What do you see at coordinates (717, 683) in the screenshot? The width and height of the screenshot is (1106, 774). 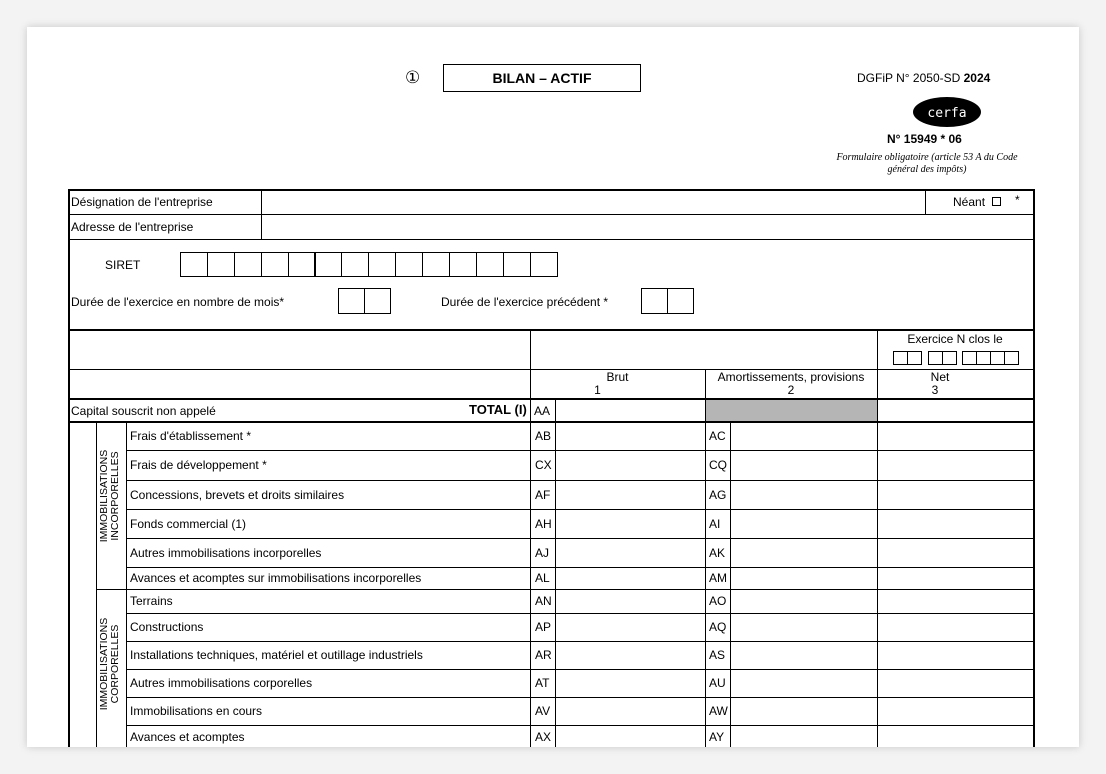 I see `code-amort: AU` at bounding box center [717, 683].